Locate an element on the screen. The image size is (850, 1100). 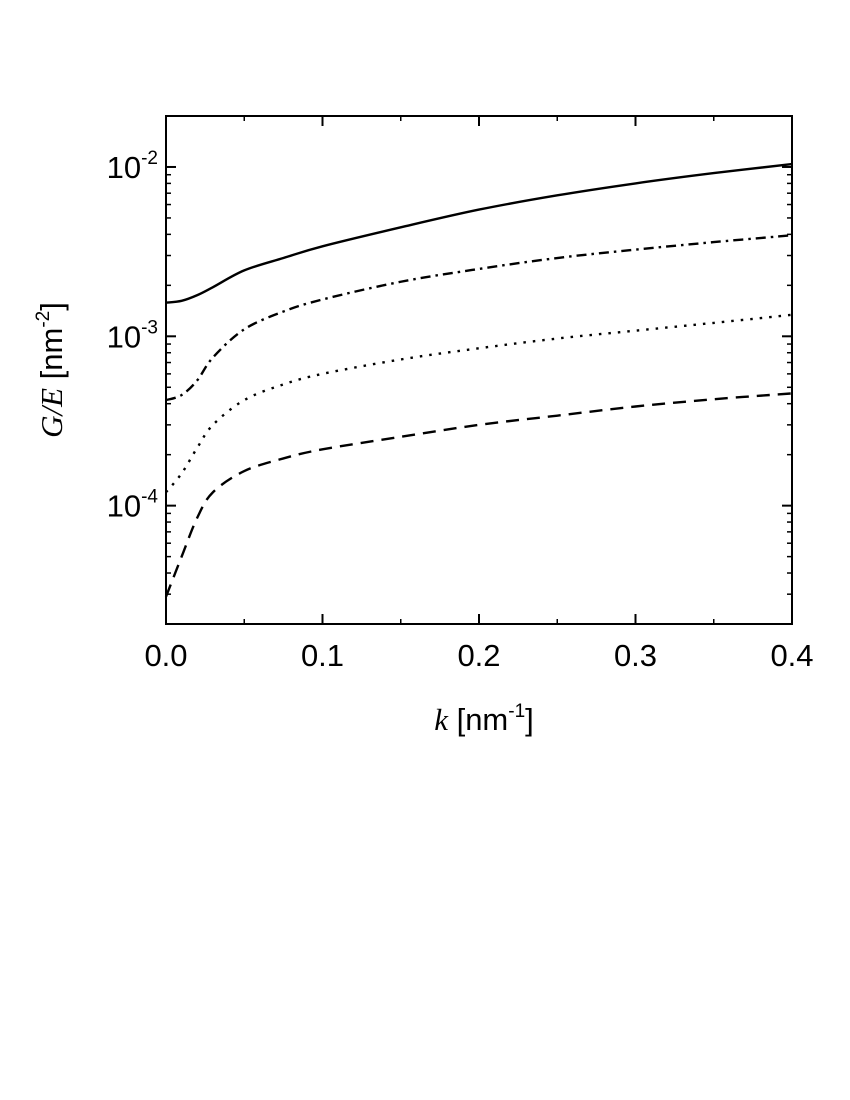
x-tick-label: 0.1 is located at coordinates (322, 655).